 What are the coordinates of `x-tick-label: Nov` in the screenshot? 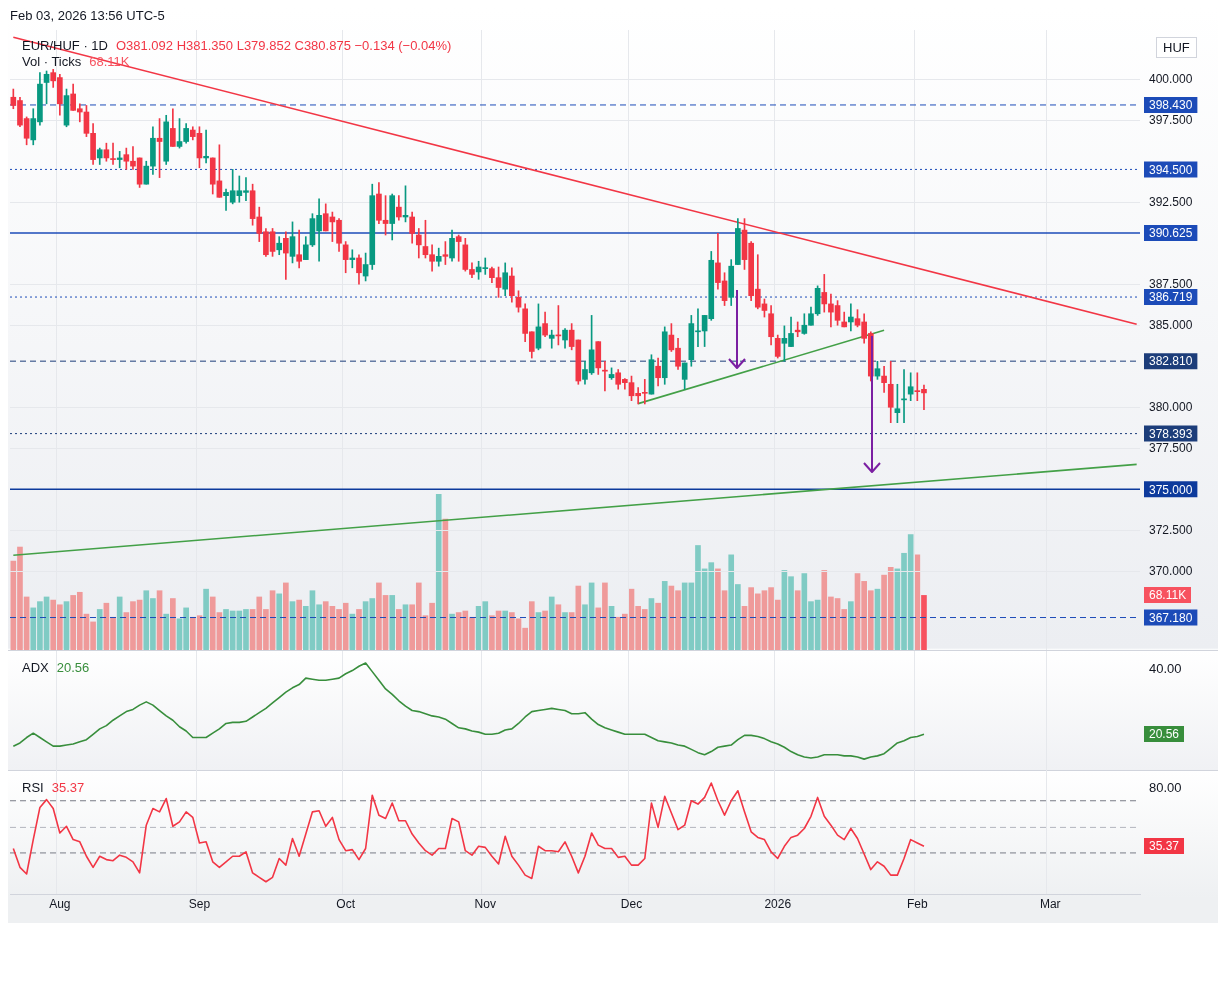 It's located at (485, 903).